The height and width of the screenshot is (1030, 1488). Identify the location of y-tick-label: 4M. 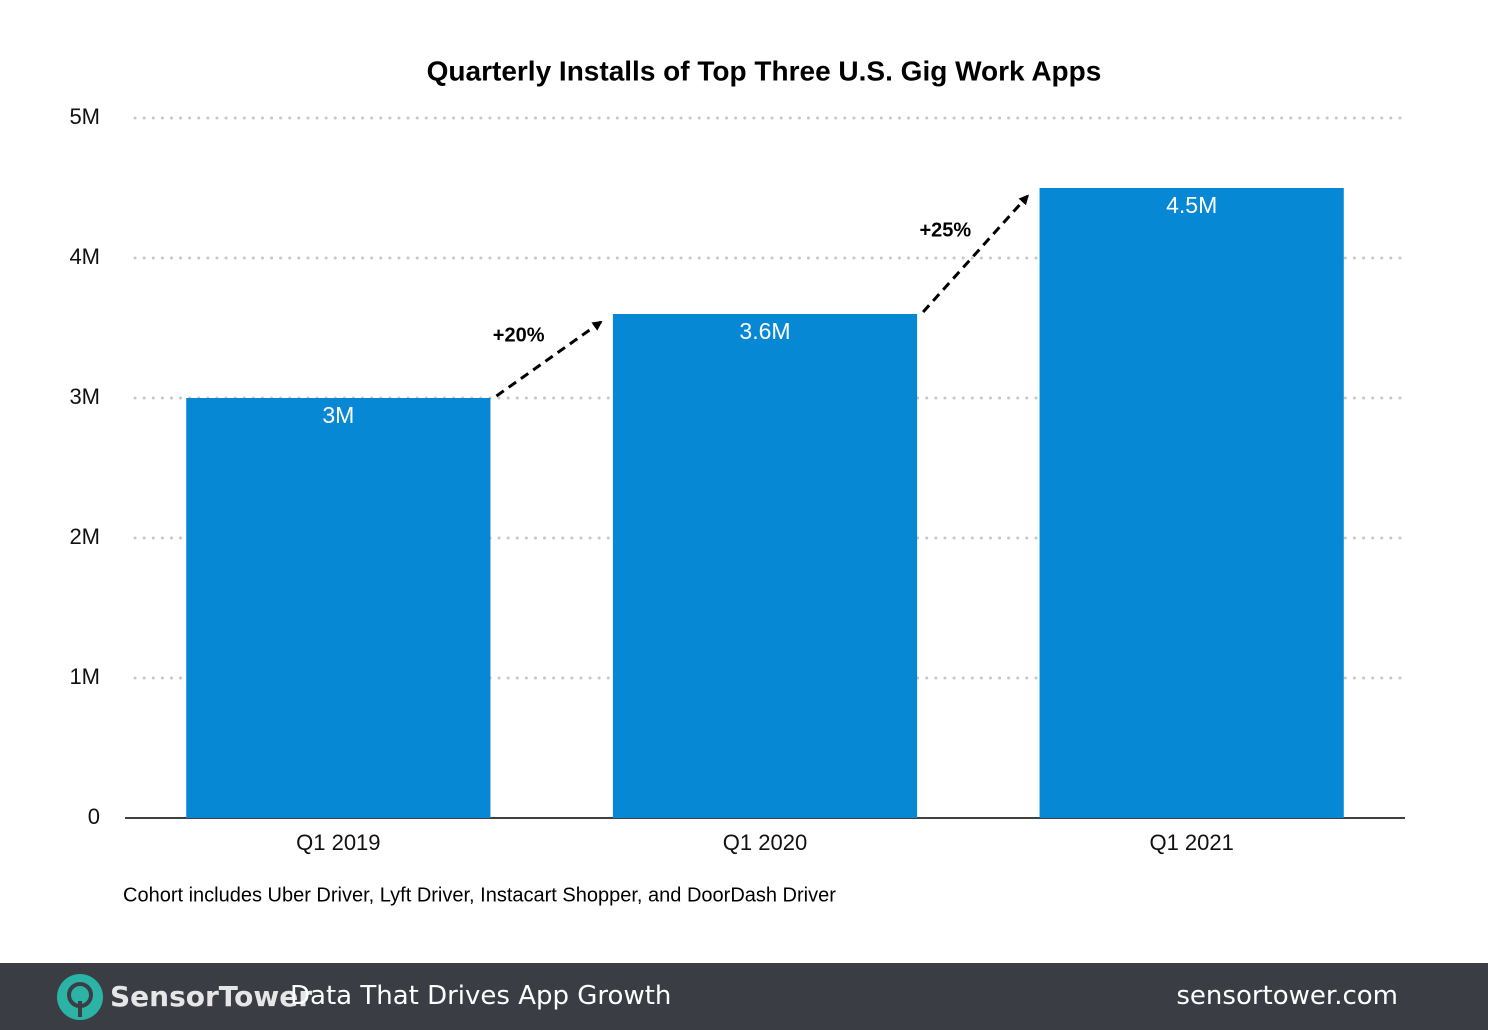
(84, 256).